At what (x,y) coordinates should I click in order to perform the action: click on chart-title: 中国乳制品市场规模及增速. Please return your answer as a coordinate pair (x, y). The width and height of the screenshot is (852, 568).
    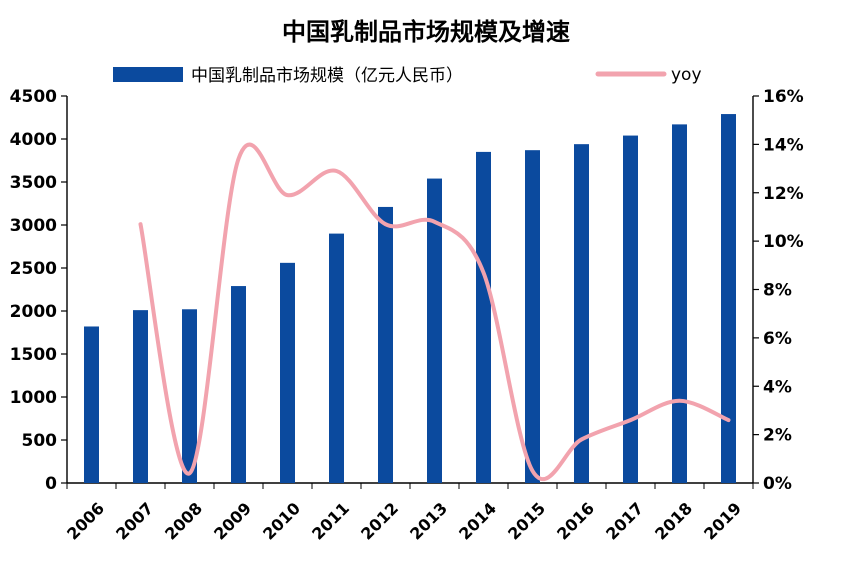
    Looking at the image, I should click on (426, 32).